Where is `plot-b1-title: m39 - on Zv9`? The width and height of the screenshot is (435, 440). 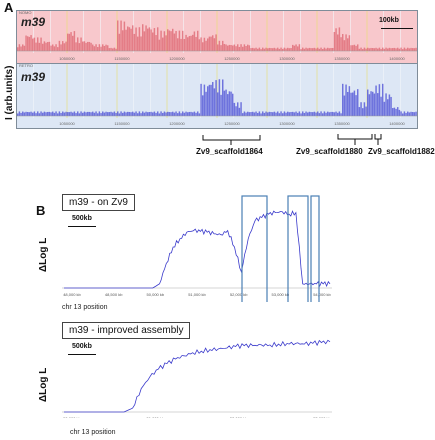 plot-b1-title: m39 - on Zv9 is located at coordinates (98, 202).